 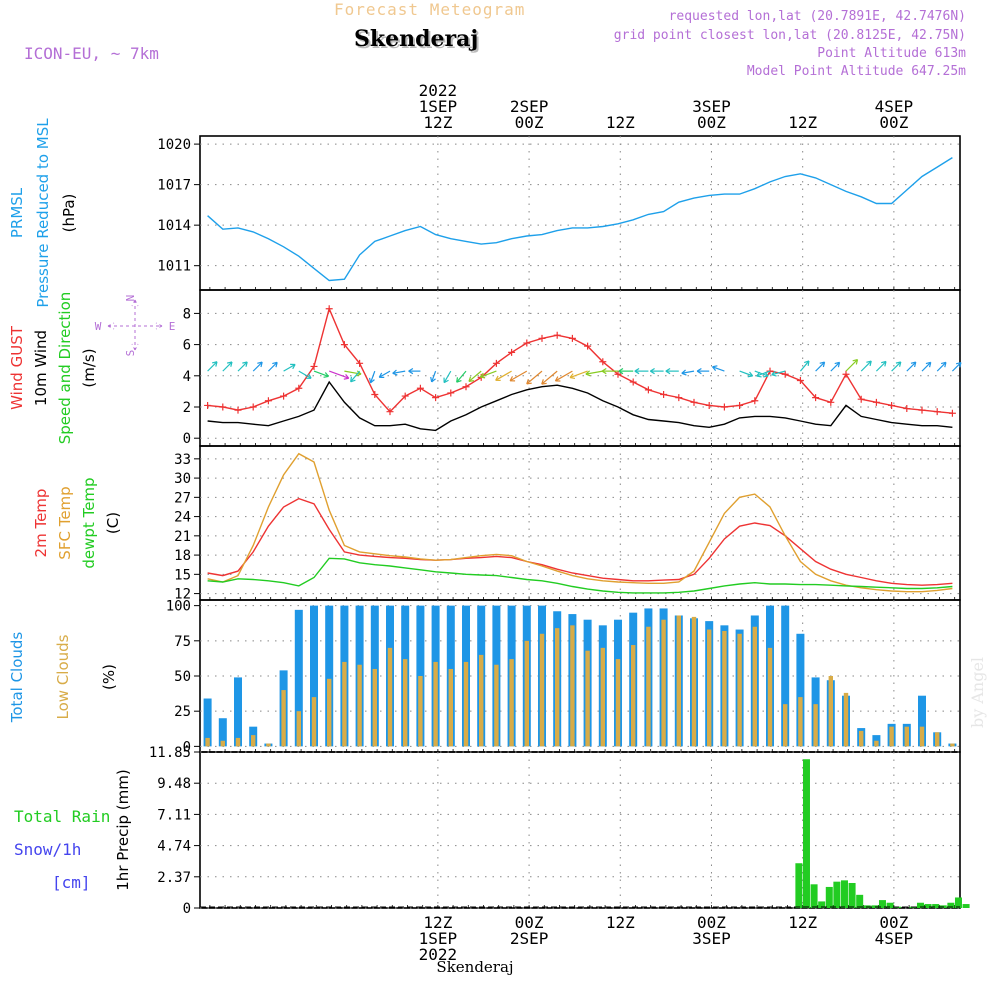 What do you see at coordinates (711, 106) in the screenshot?
I see `time-label-top: 3SEP` at bounding box center [711, 106].